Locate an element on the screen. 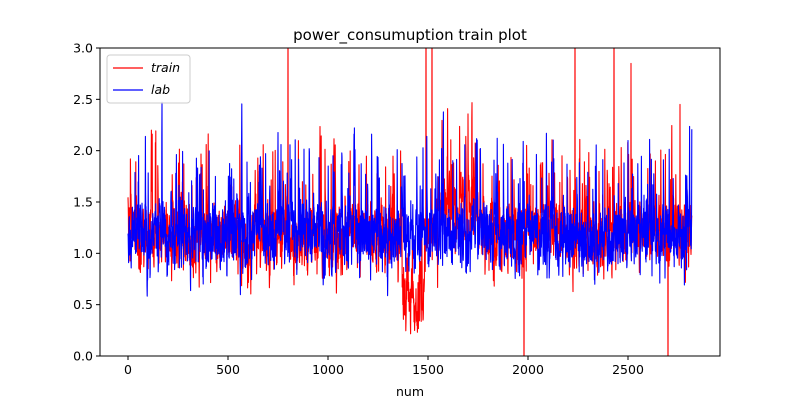  x-tick-label: 2000 is located at coordinates (528, 369).